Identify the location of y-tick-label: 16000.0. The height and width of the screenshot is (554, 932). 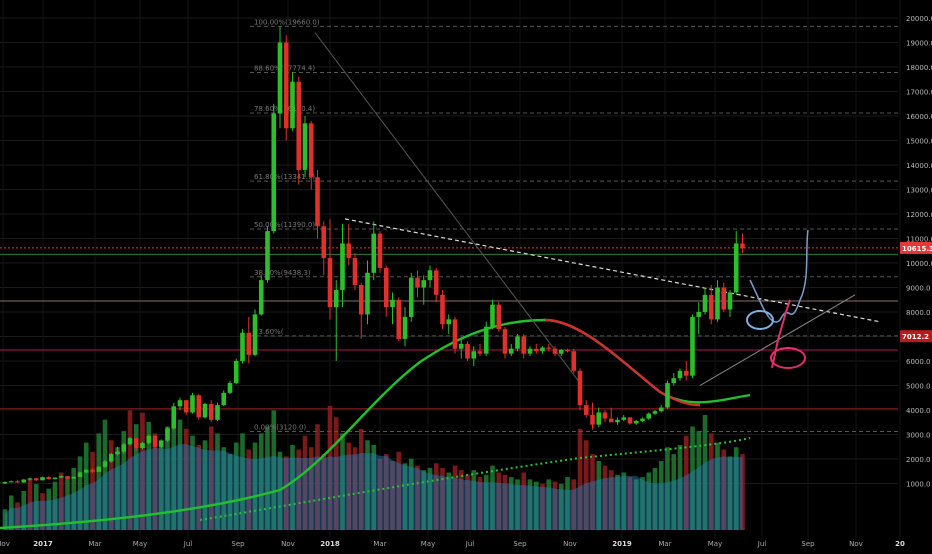
(919, 117).